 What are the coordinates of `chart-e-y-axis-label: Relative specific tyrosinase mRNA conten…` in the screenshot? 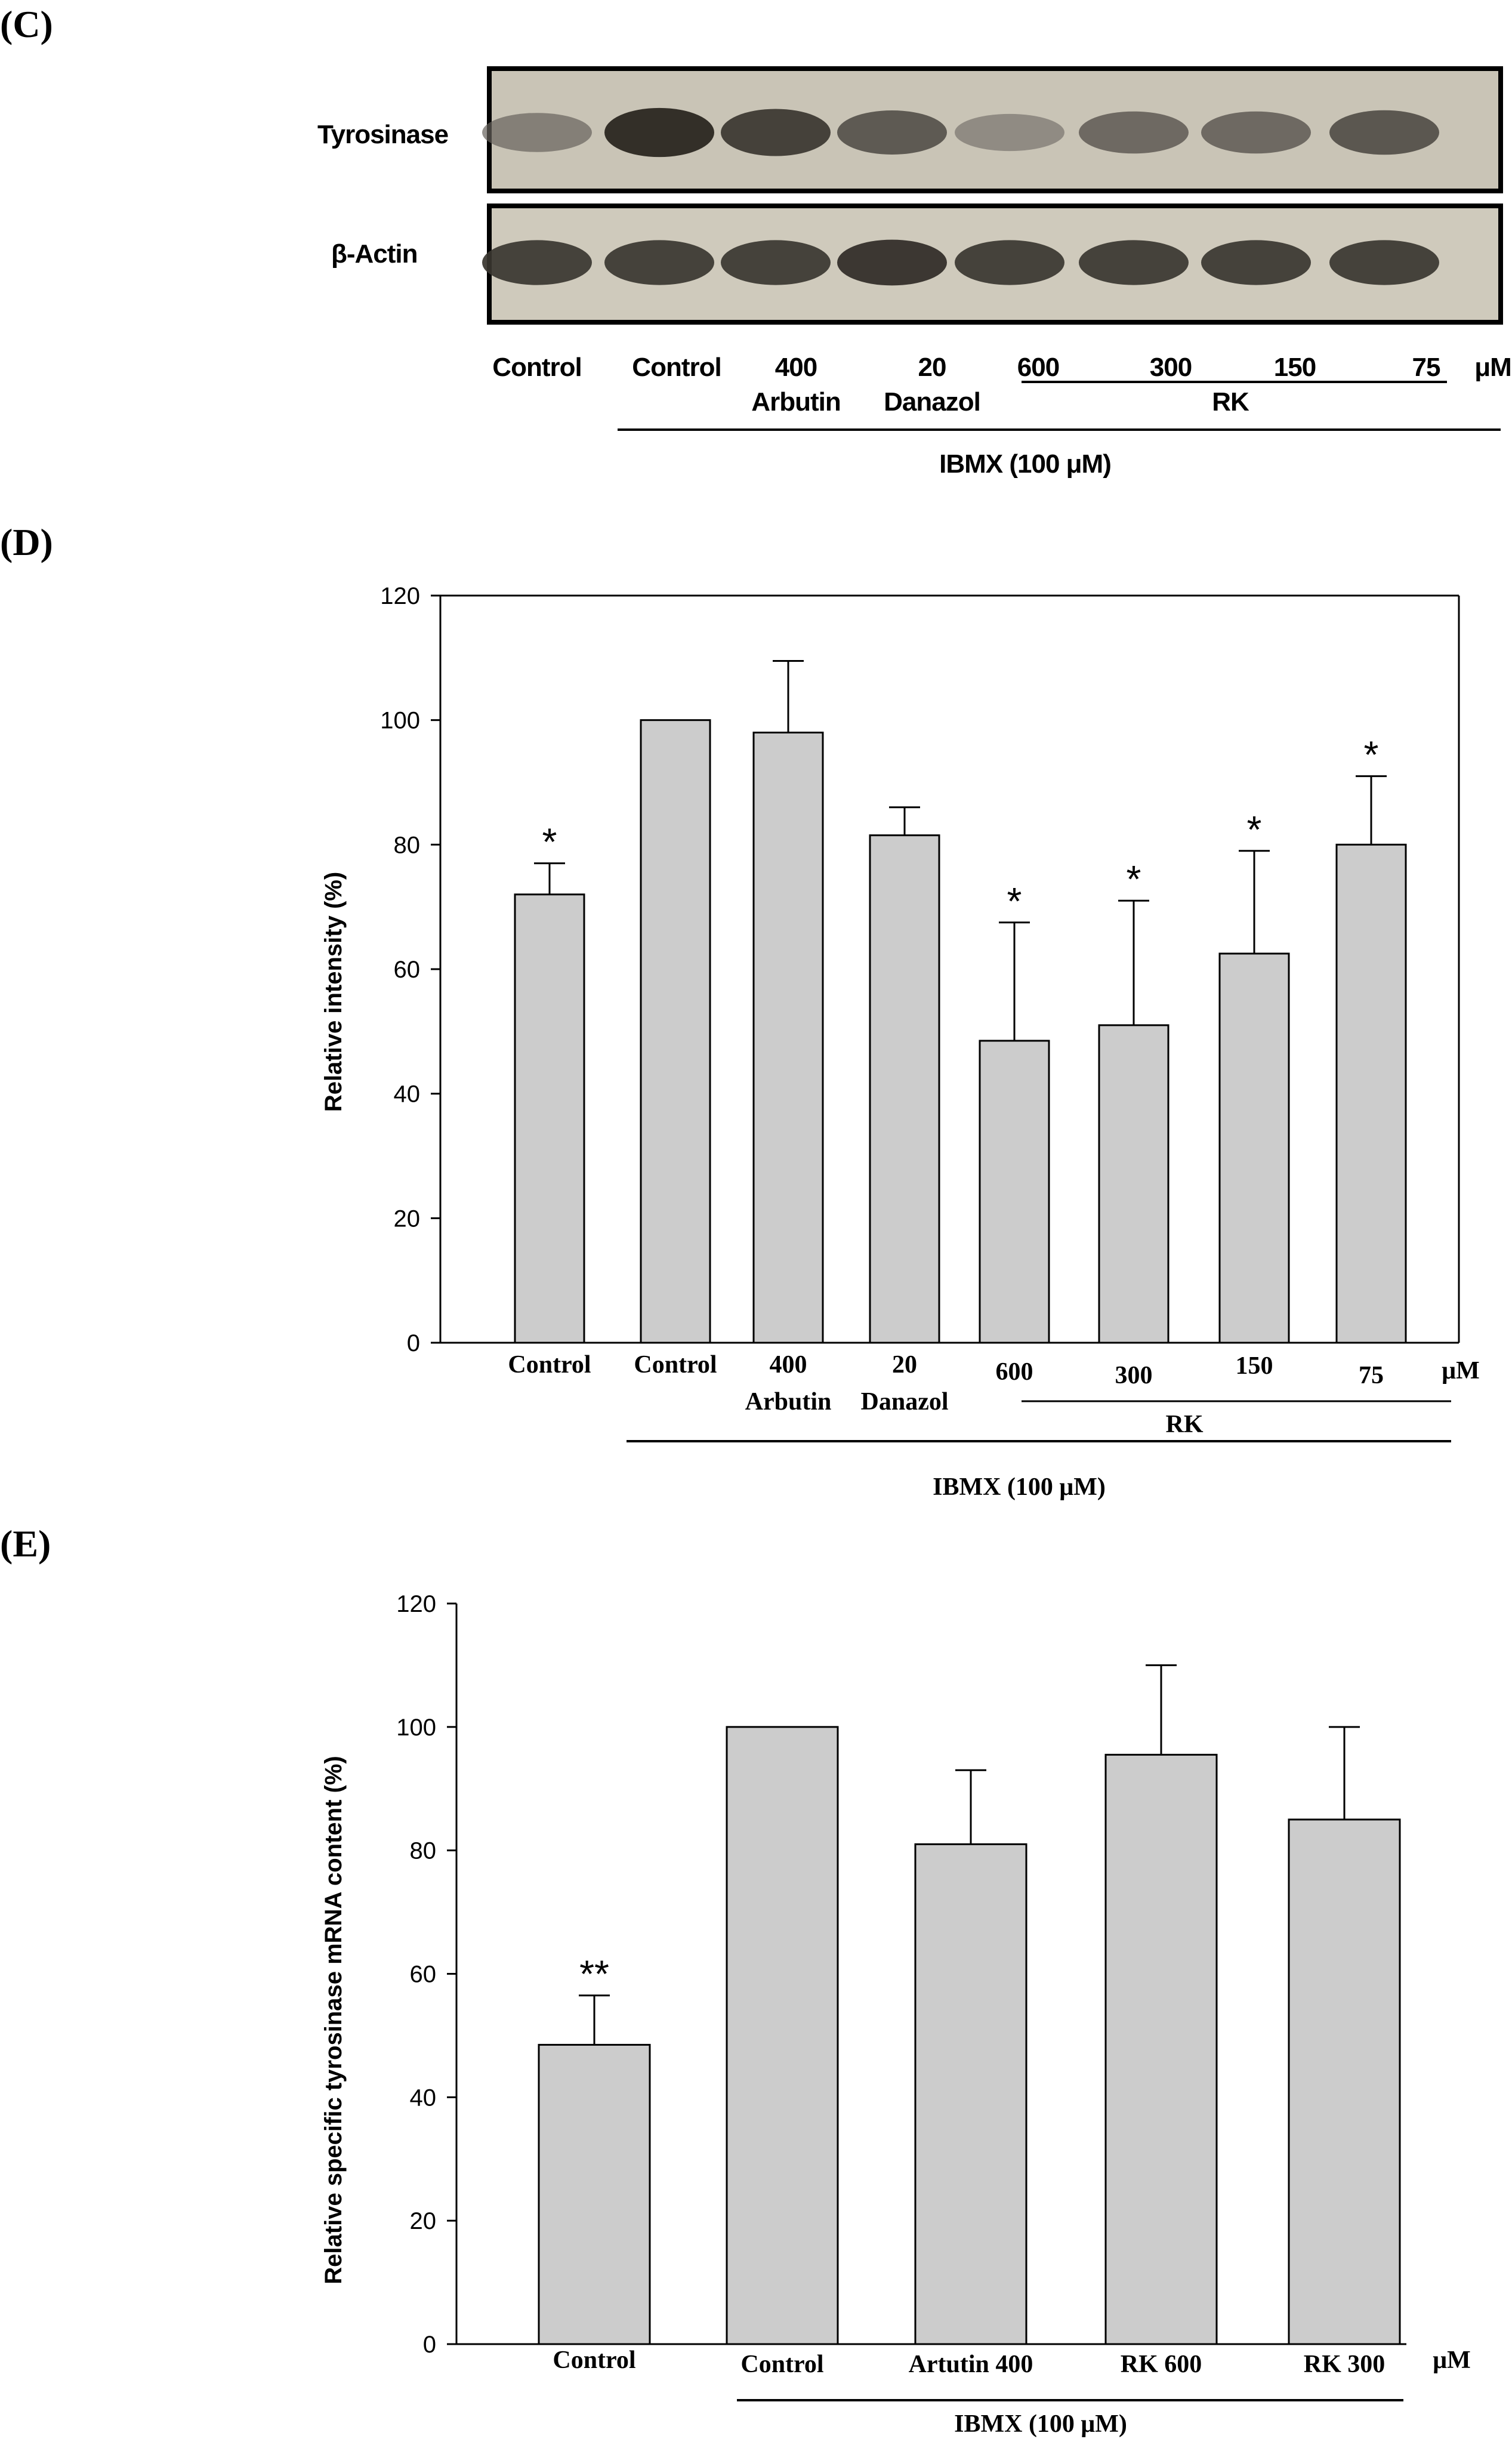 It's located at (333, 2020).